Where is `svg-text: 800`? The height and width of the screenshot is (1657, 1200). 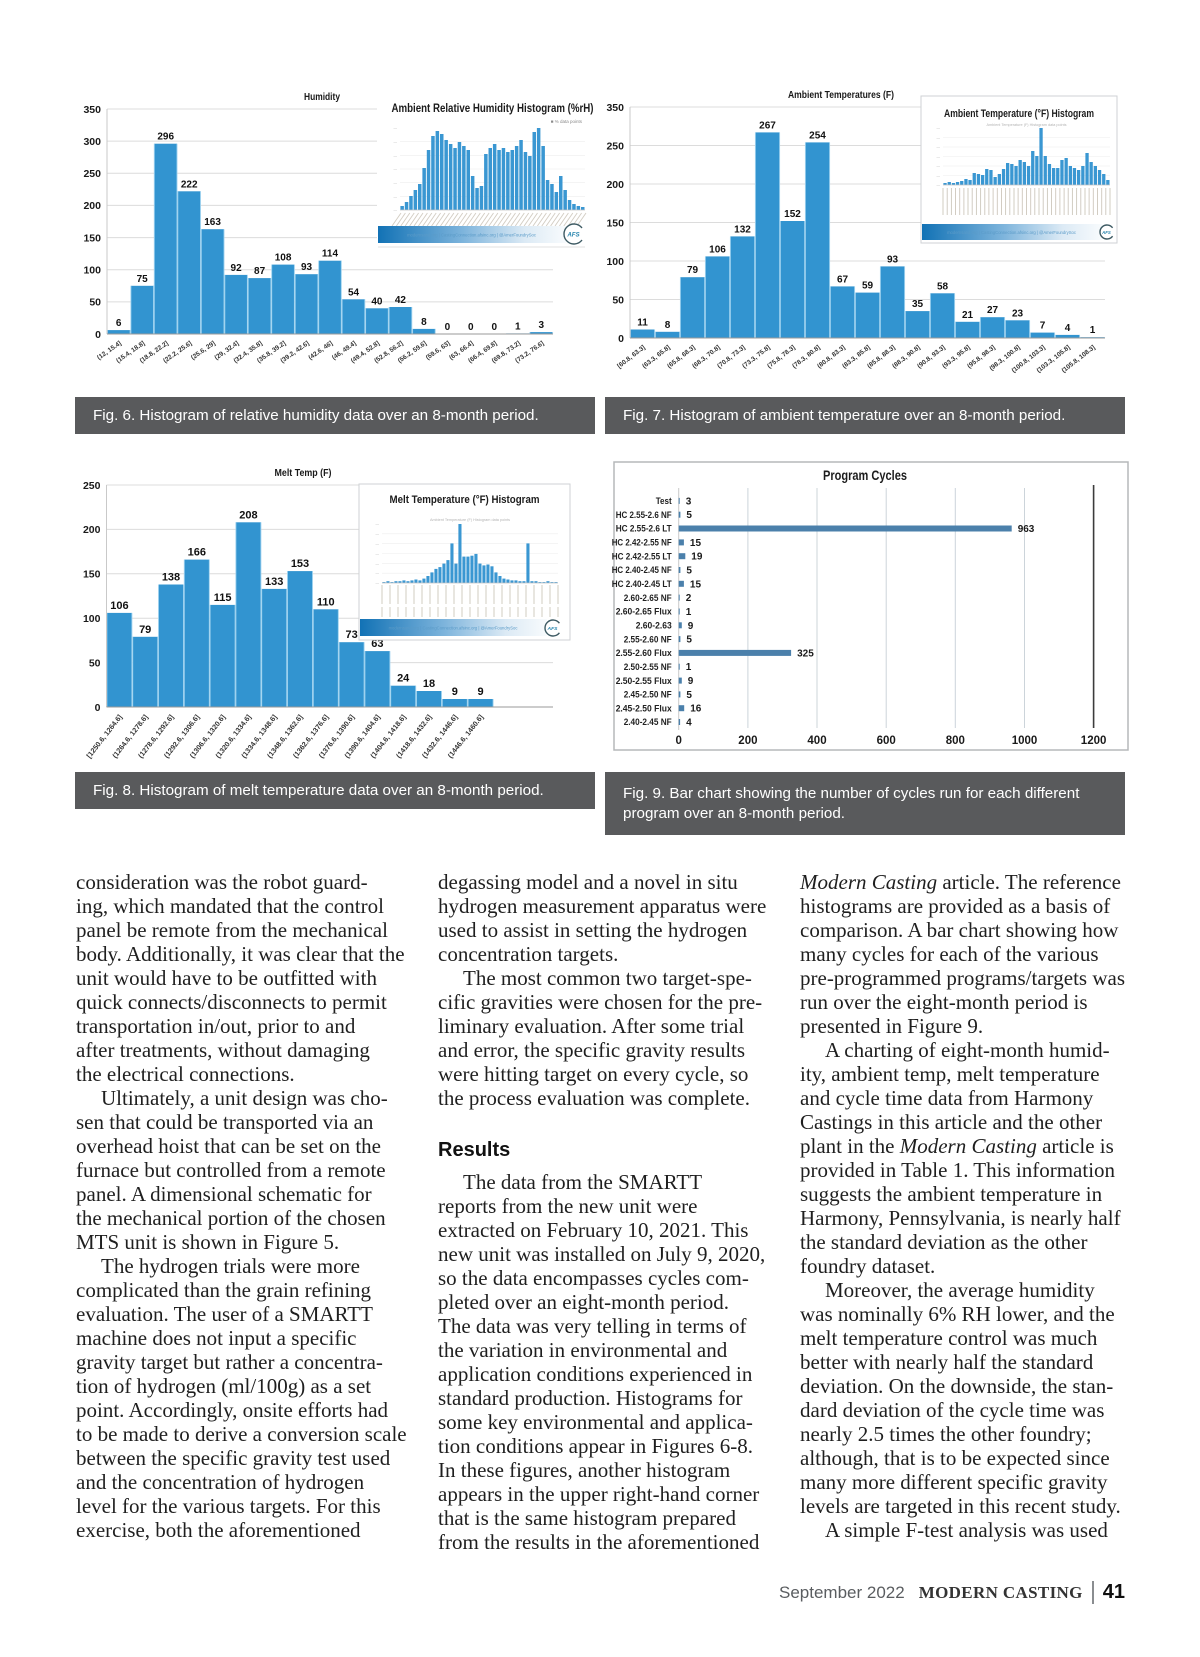
svg-text: 800 is located at coordinates (955, 741).